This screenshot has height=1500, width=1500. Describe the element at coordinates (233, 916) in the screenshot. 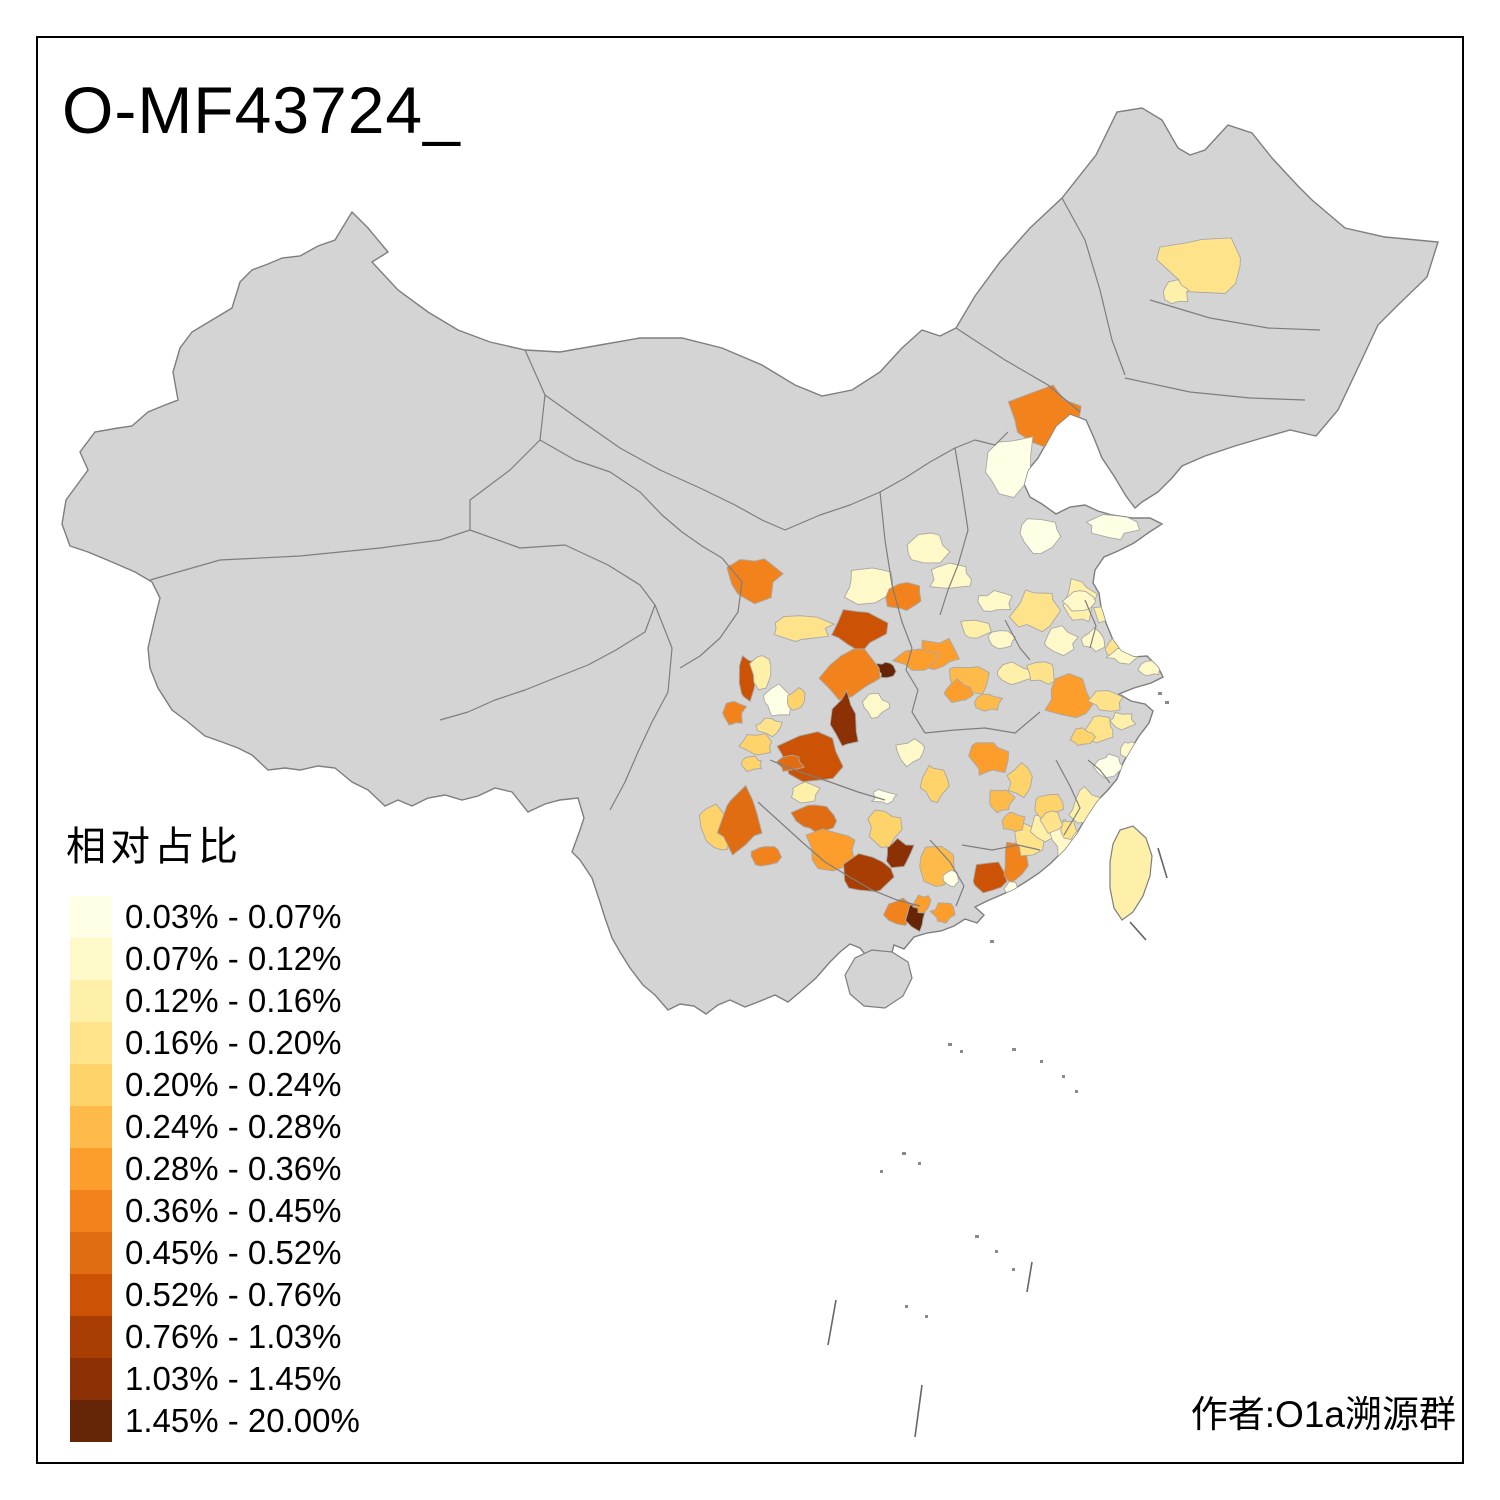

I see `legend-label: 0.03% - 0.07%` at that location.